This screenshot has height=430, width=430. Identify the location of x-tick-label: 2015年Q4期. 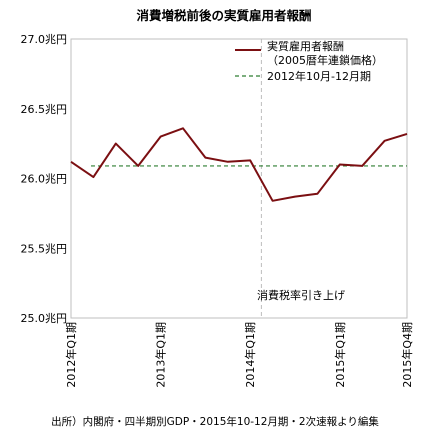
(407, 355).